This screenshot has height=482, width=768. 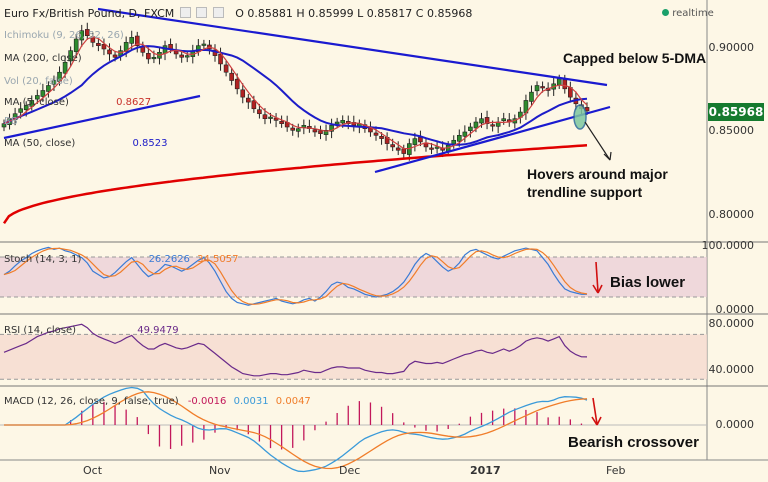 What do you see at coordinates (485, 470) in the screenshot?
I see `time-tick-2017: 2017` at bounding box center [485, 470].